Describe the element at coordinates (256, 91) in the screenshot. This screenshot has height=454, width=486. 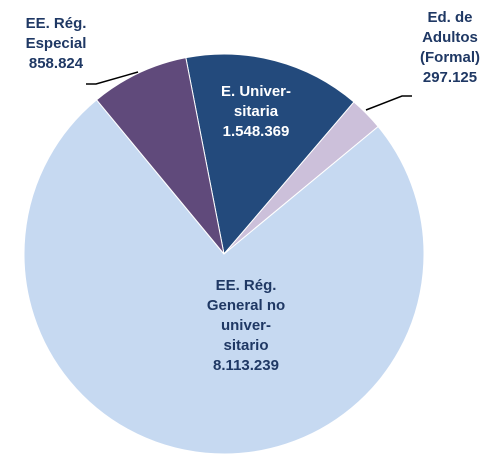
I see `slice-label: E. Univer-` at that location.